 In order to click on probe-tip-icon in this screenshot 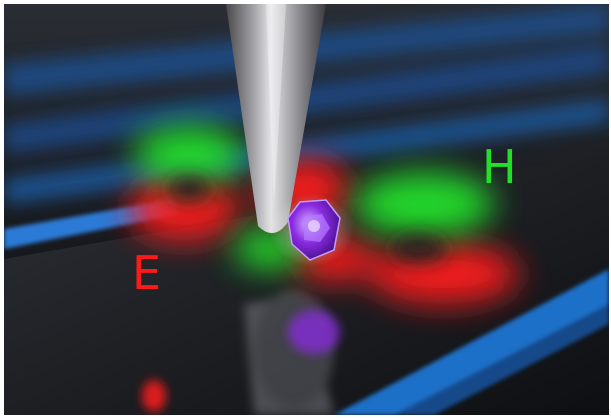, I will do `click(276, 119)`.